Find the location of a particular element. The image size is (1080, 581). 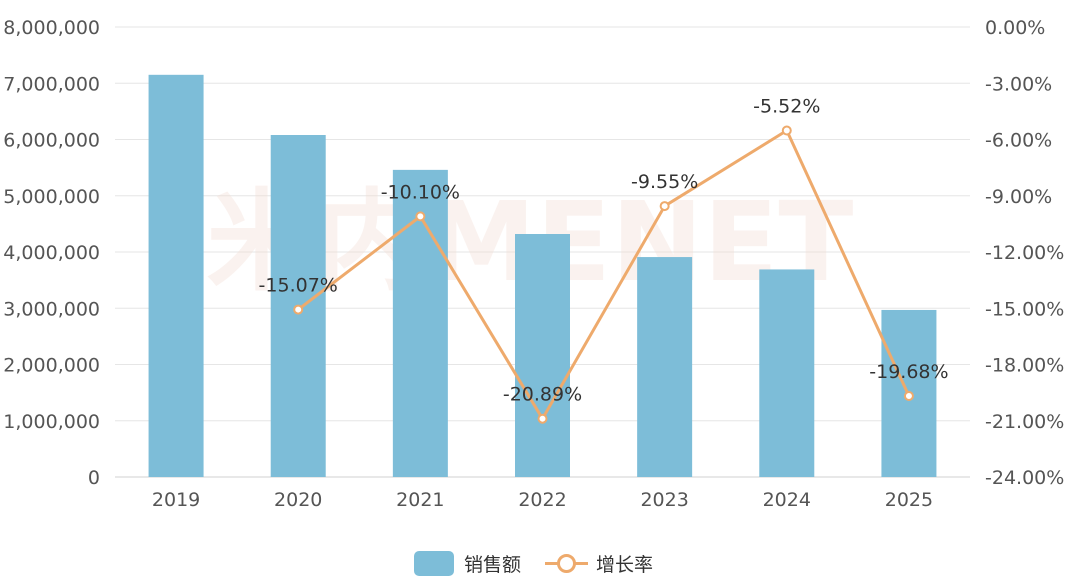

right-tick-label: -21.00% is located at coordinates (1024, 422).